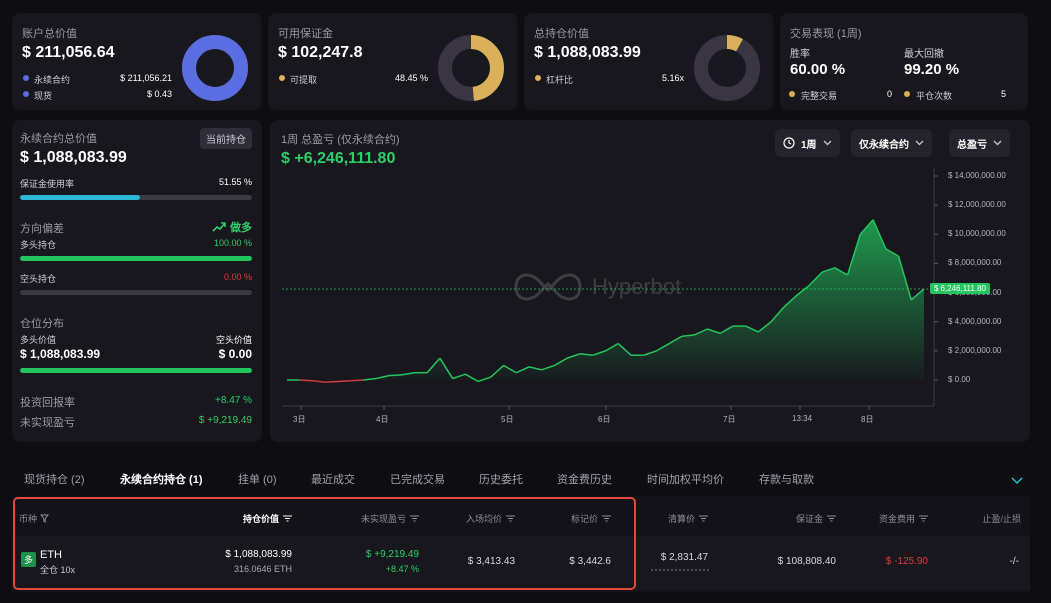 The width and height of the screenshot is (1051, 603). I want to click on col-margin: 保证金, so click(816, 518).